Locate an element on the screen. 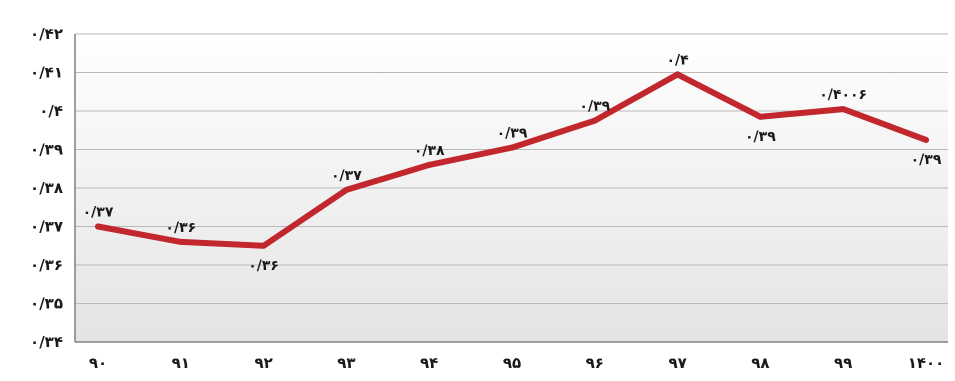  x-tick-label: ۹۶ is located at coordinates (595, 363).